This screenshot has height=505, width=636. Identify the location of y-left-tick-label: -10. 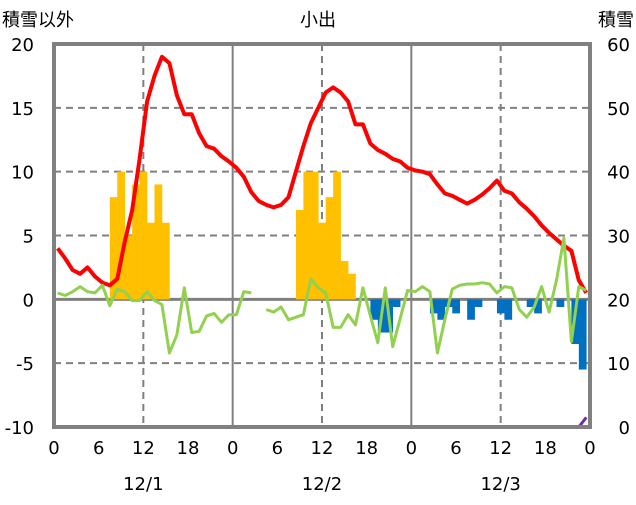
(19, 428).